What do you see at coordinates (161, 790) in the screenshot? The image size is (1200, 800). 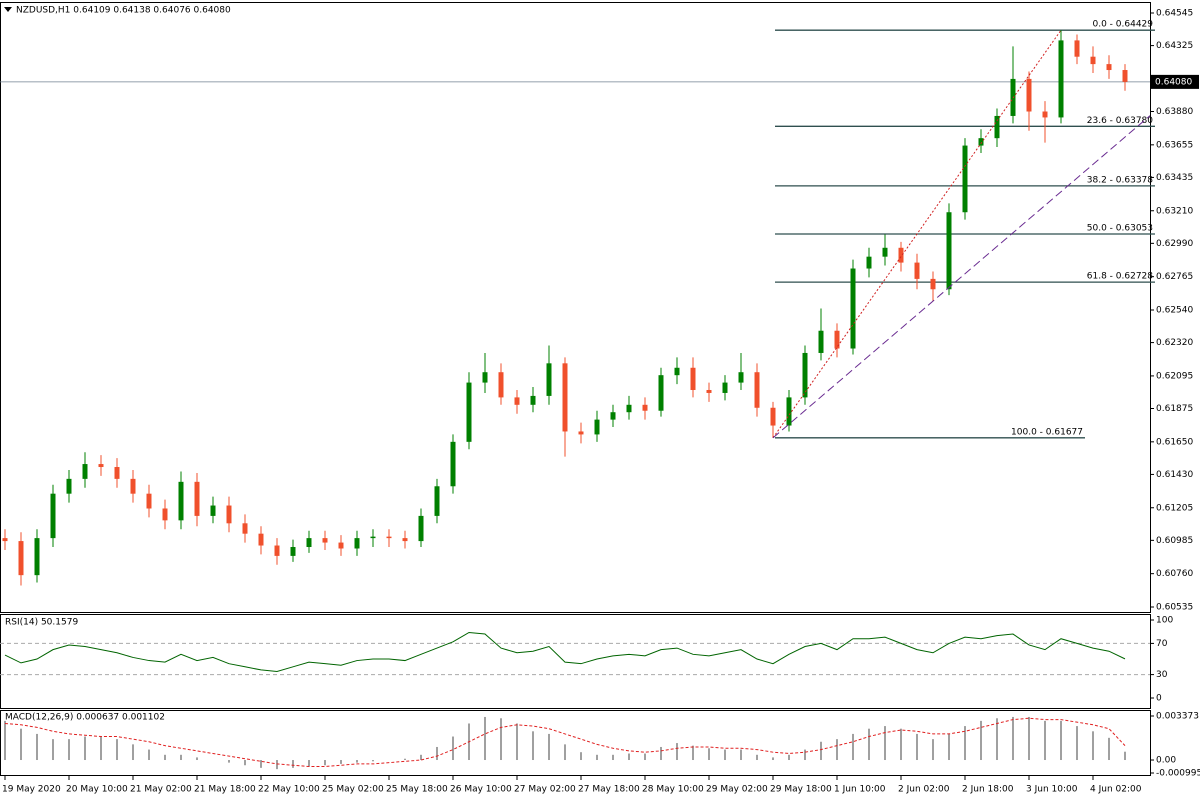 I see `x-tick-label: 21 May 02:00` at bounding box center [161, 790].